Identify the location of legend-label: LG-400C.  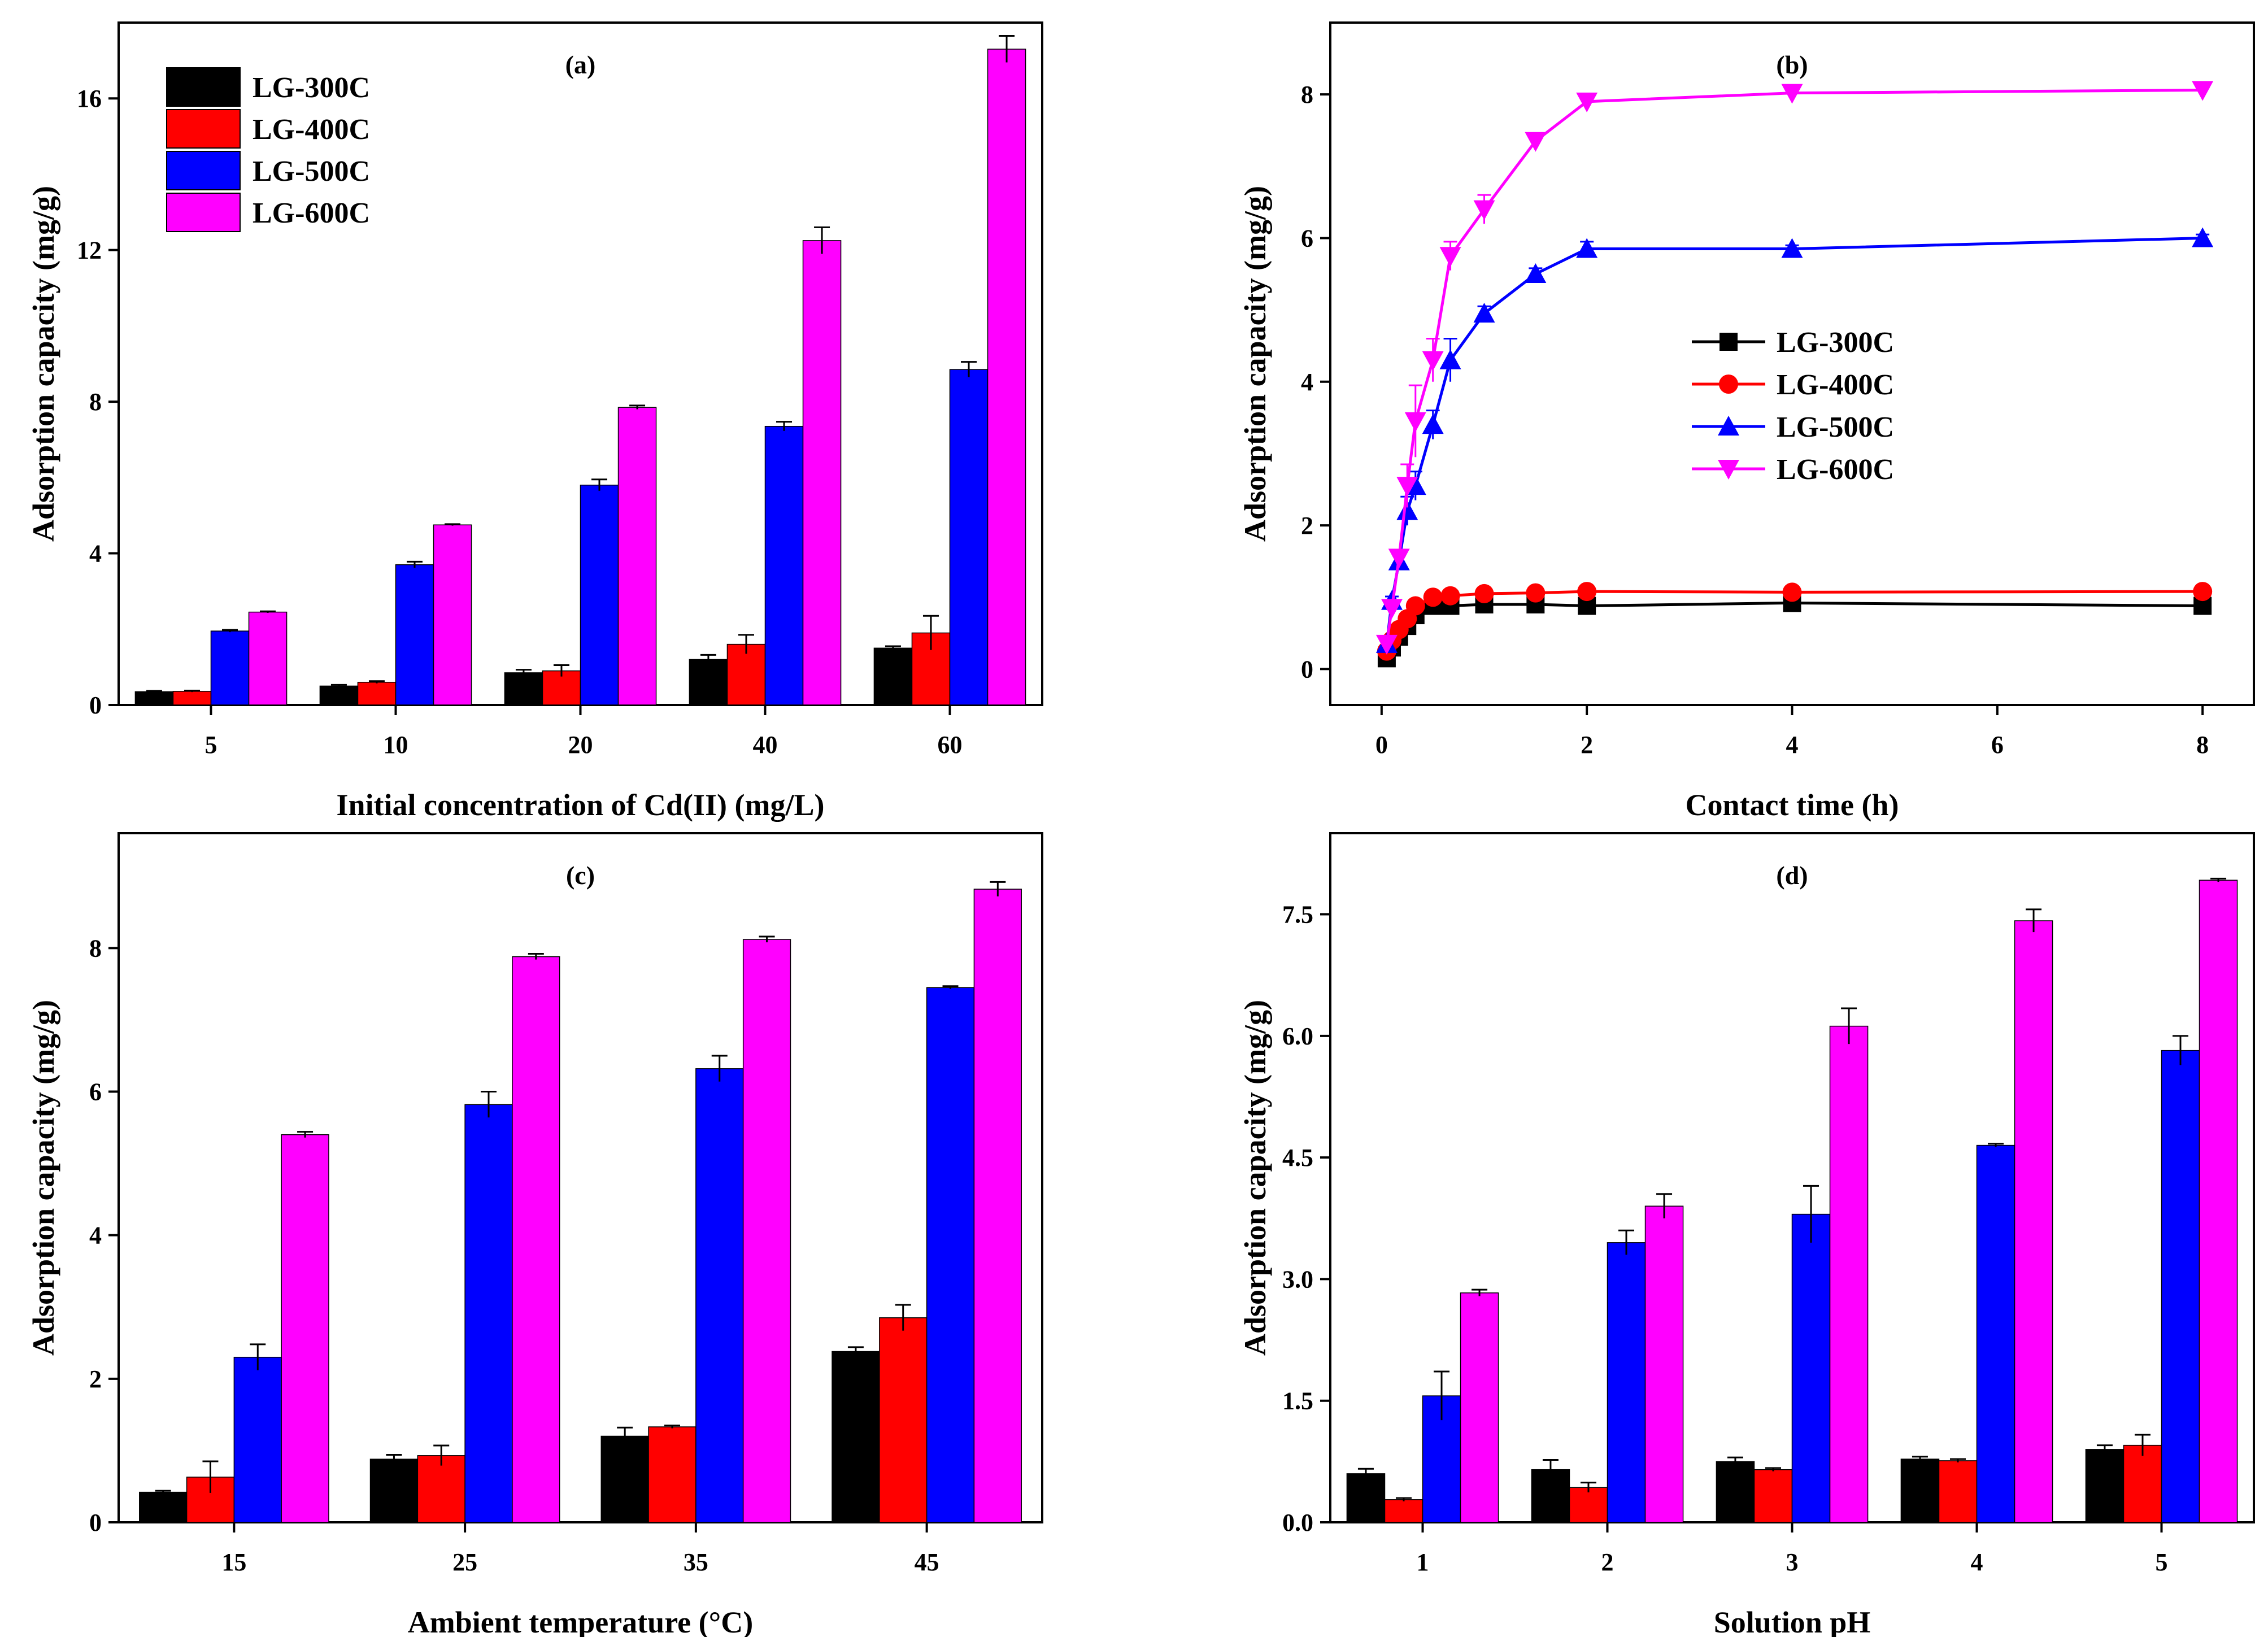
(311, 130).